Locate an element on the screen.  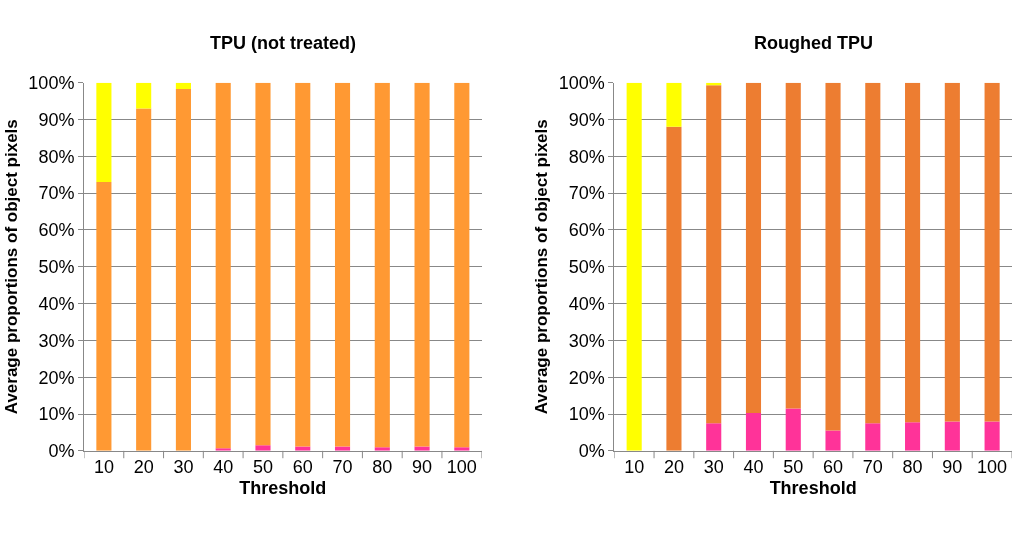
chart-title: TPU (not treated) is located at coordinates (283, 43).